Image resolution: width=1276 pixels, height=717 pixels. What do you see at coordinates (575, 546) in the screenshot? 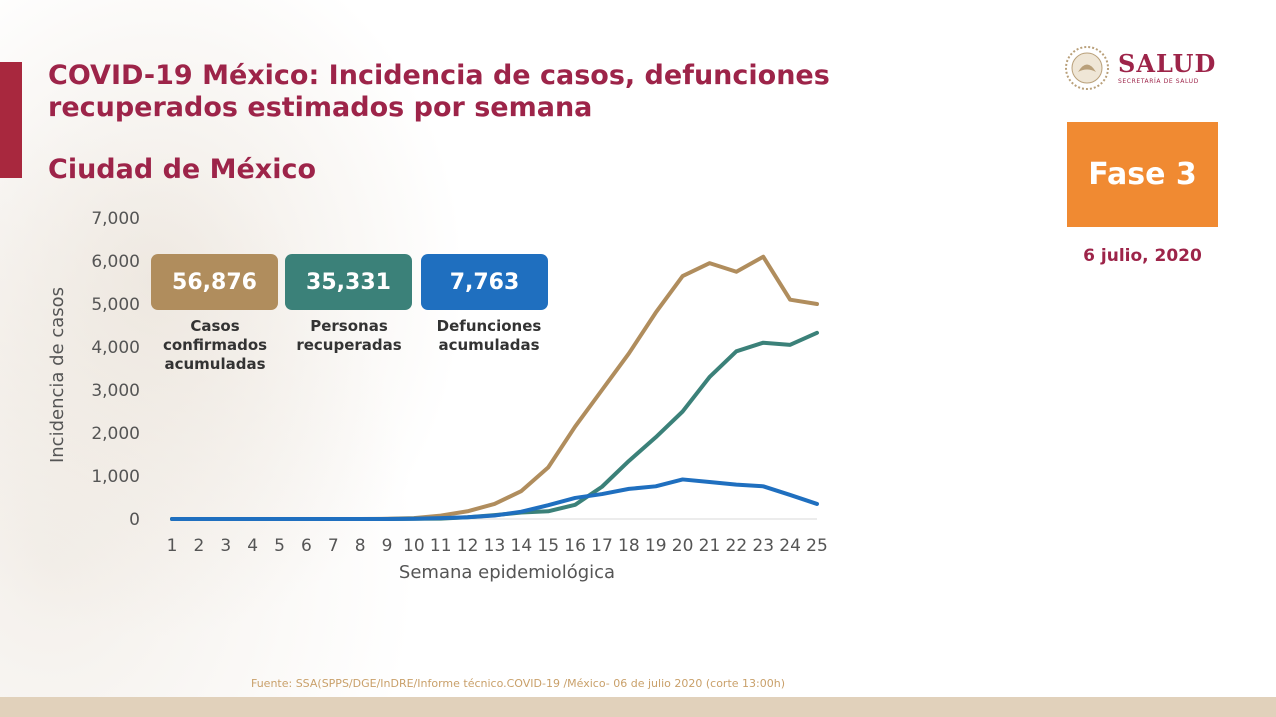
I see `x-tick-label: 16` at bounding box center [575, 546].